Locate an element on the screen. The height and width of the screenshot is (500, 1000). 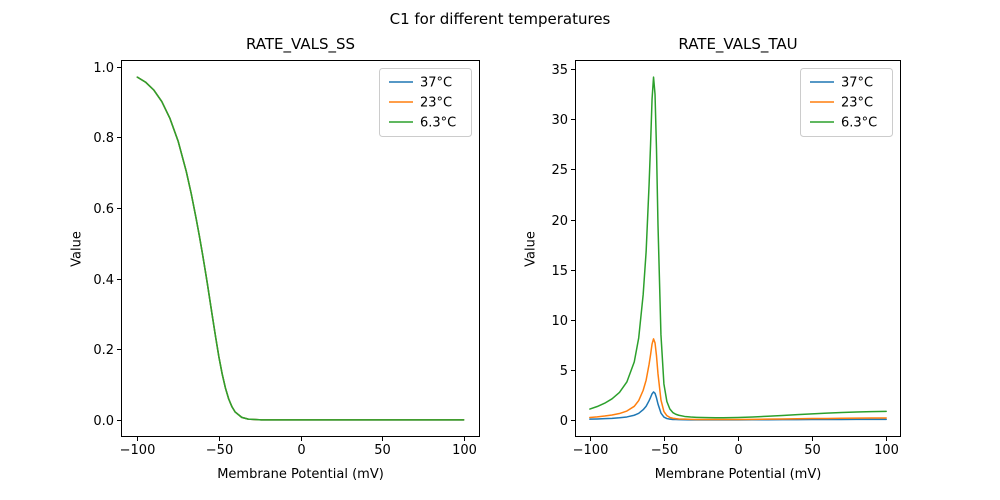
y-tick-label: 20 is located at coordinates (559, 221).